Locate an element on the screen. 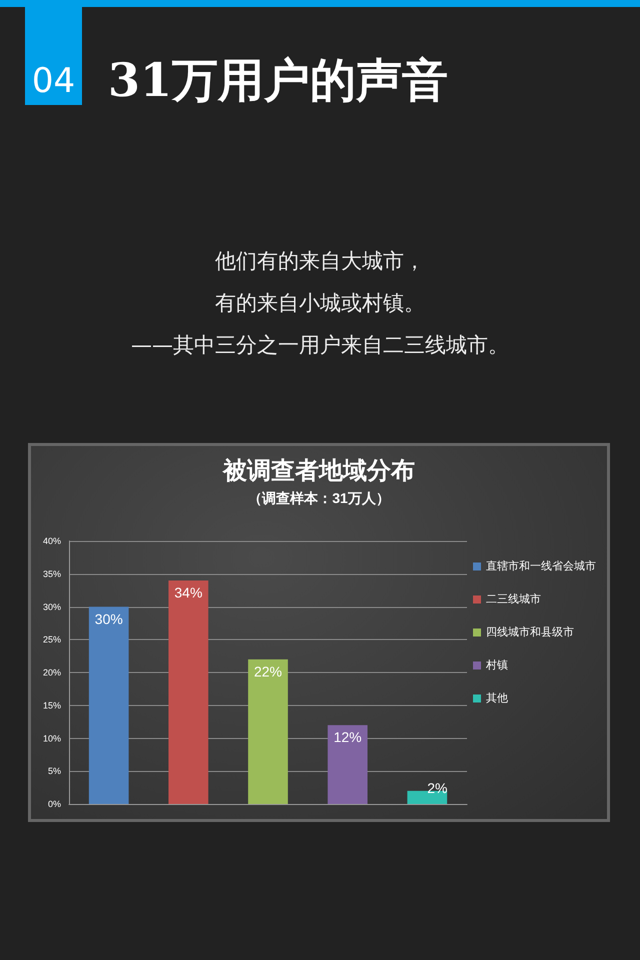  y-tick-label: 10% is located at coordinates (51, 738).